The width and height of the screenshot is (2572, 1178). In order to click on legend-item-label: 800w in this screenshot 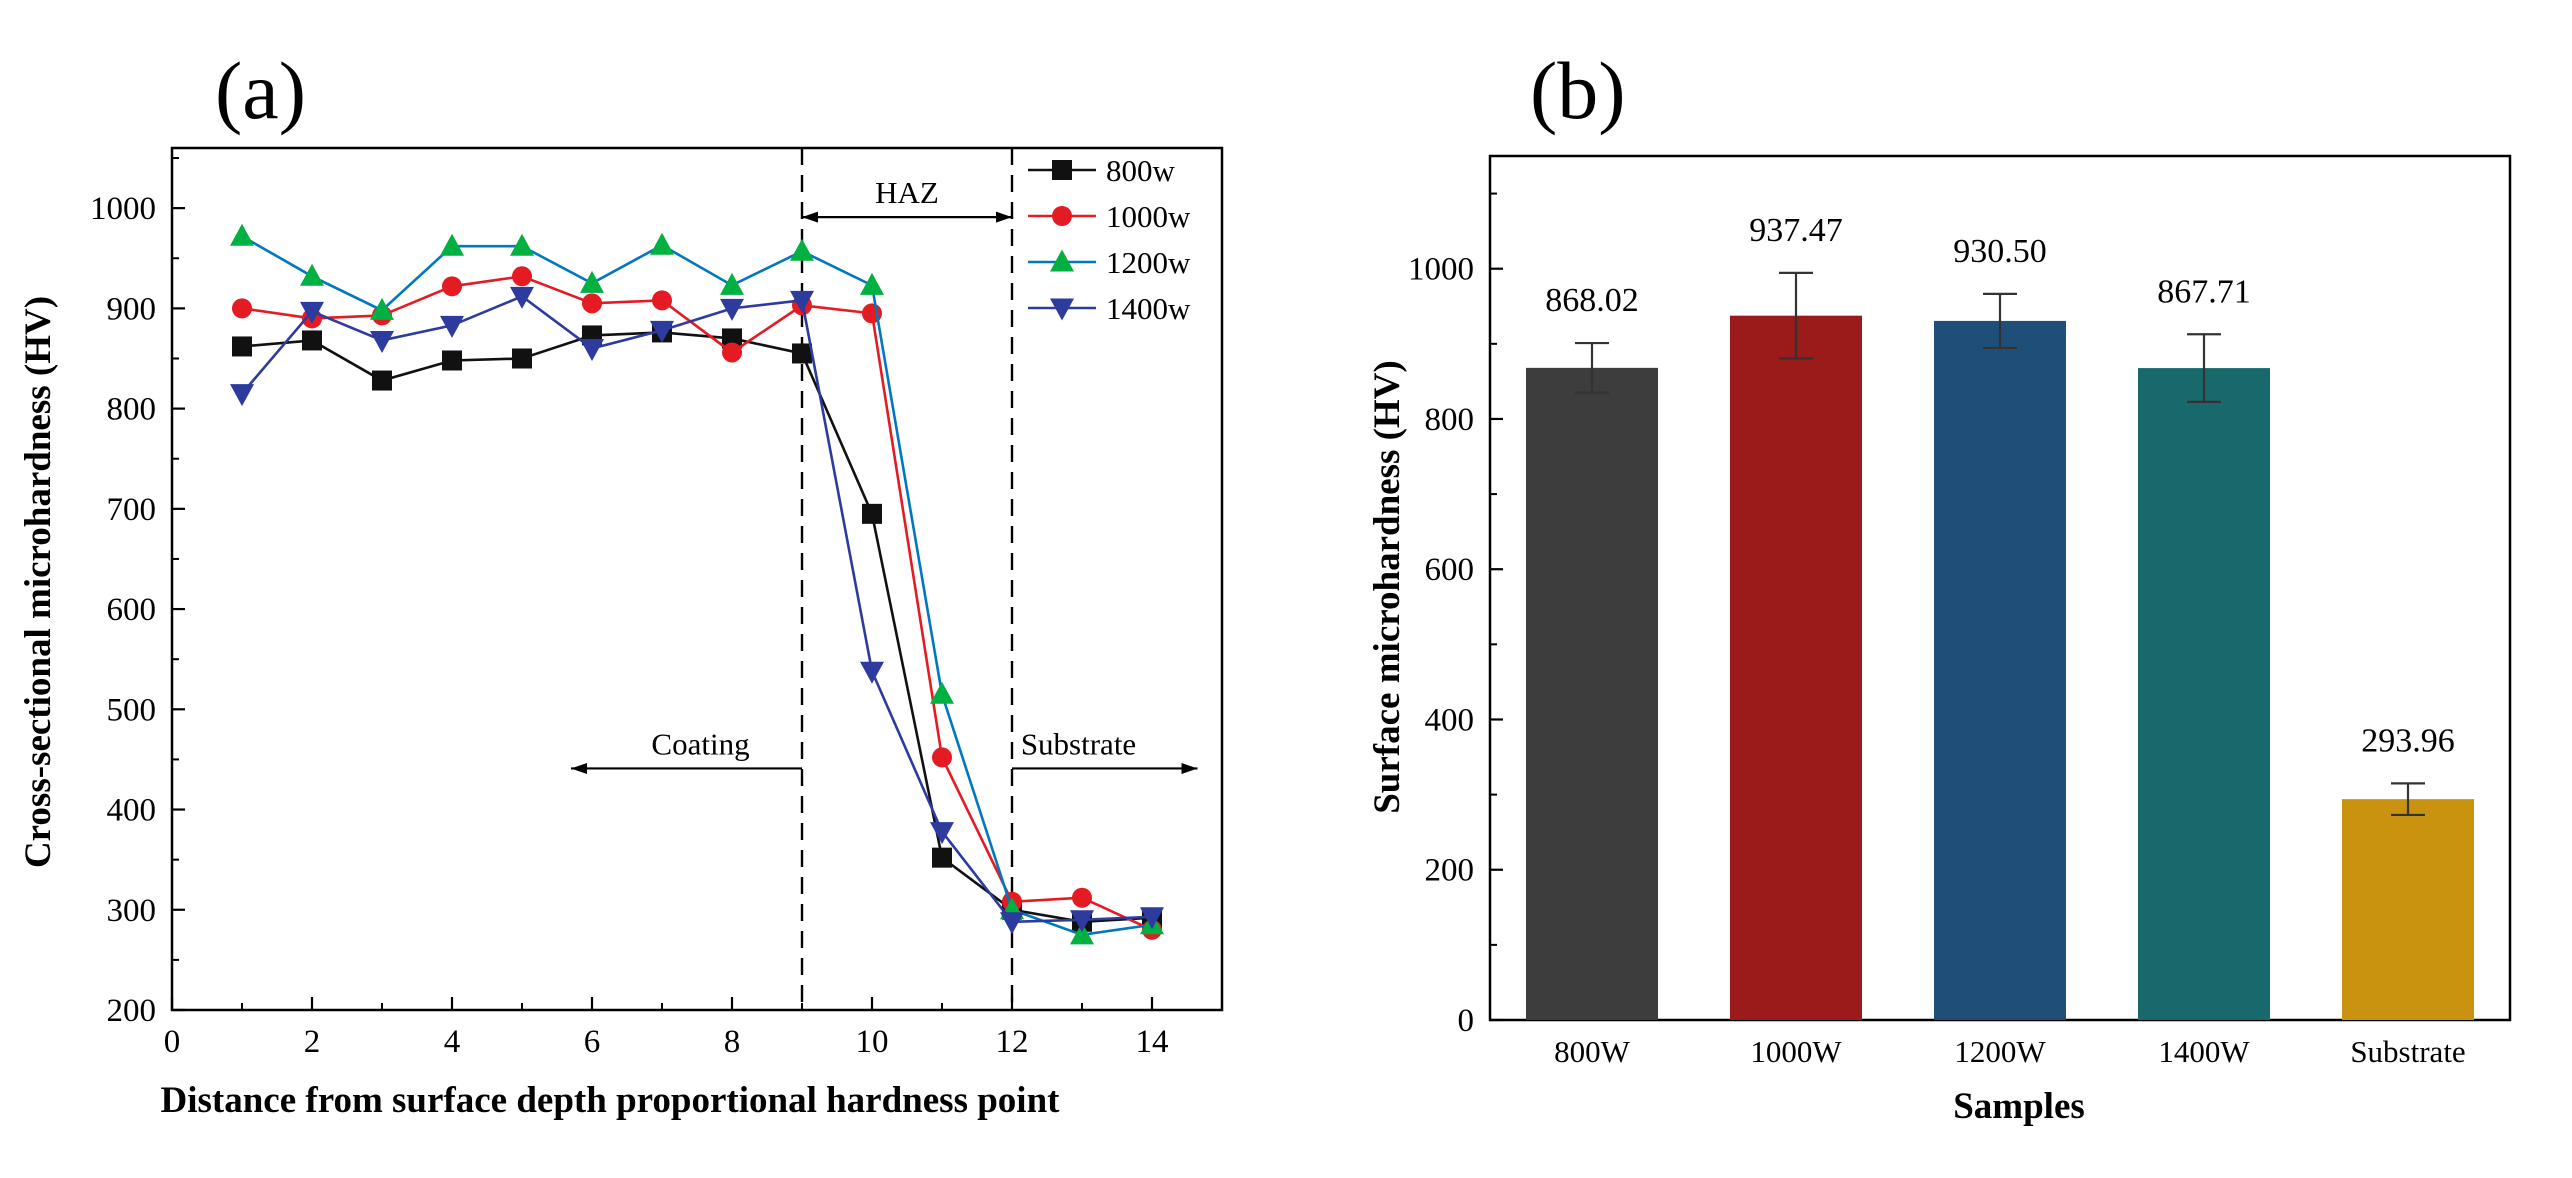, I will do `click(1141, 170)`.